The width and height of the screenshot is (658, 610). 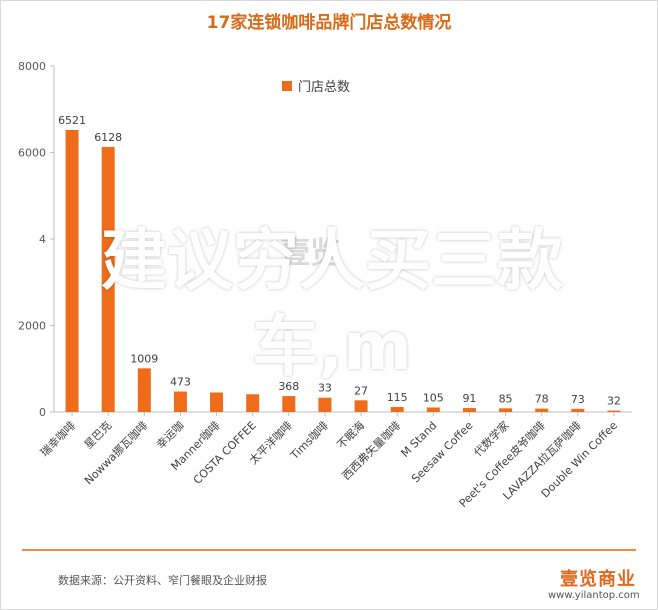 What do you see at coordinates (42, 412) in the screenshot?
I see `y-tick-label: 0` at bounding box center [42, 412].